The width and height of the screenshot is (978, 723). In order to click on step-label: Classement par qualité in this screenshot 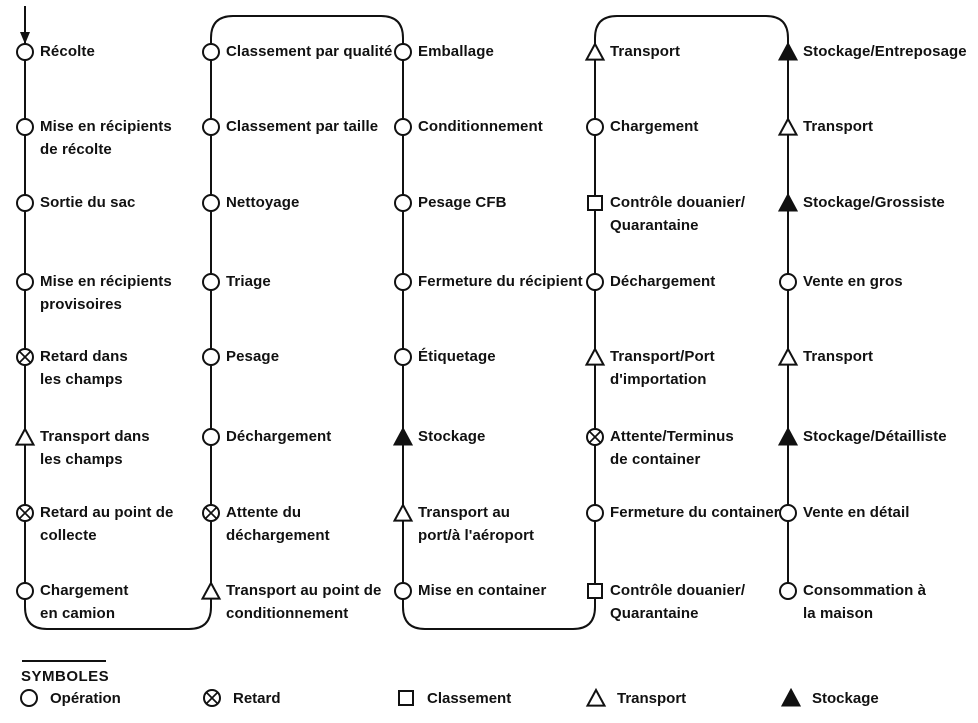, I will do `click(309, 51)`.